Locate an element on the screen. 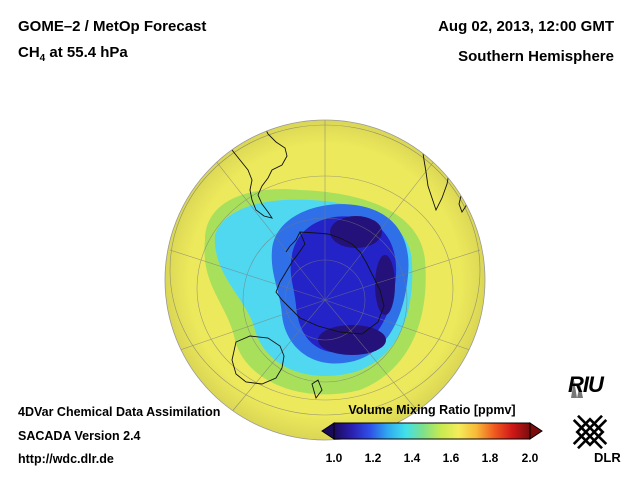  colorbar-tick-label: 1.8 is located at coordinates (490, 458).